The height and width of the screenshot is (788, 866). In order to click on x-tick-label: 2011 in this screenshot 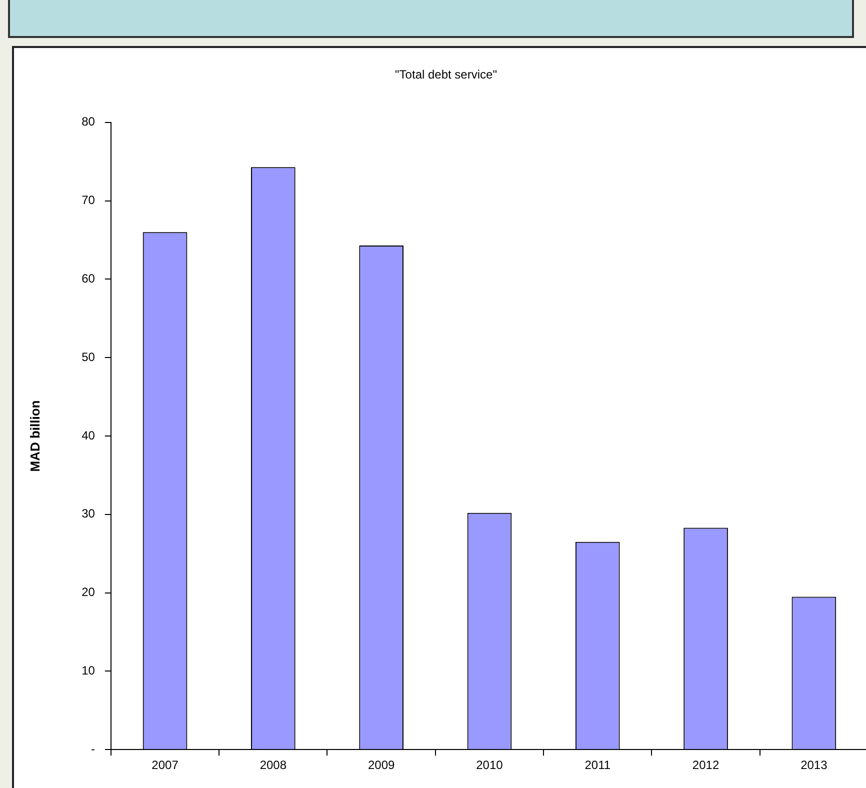, I will do `click(597, 765)`.